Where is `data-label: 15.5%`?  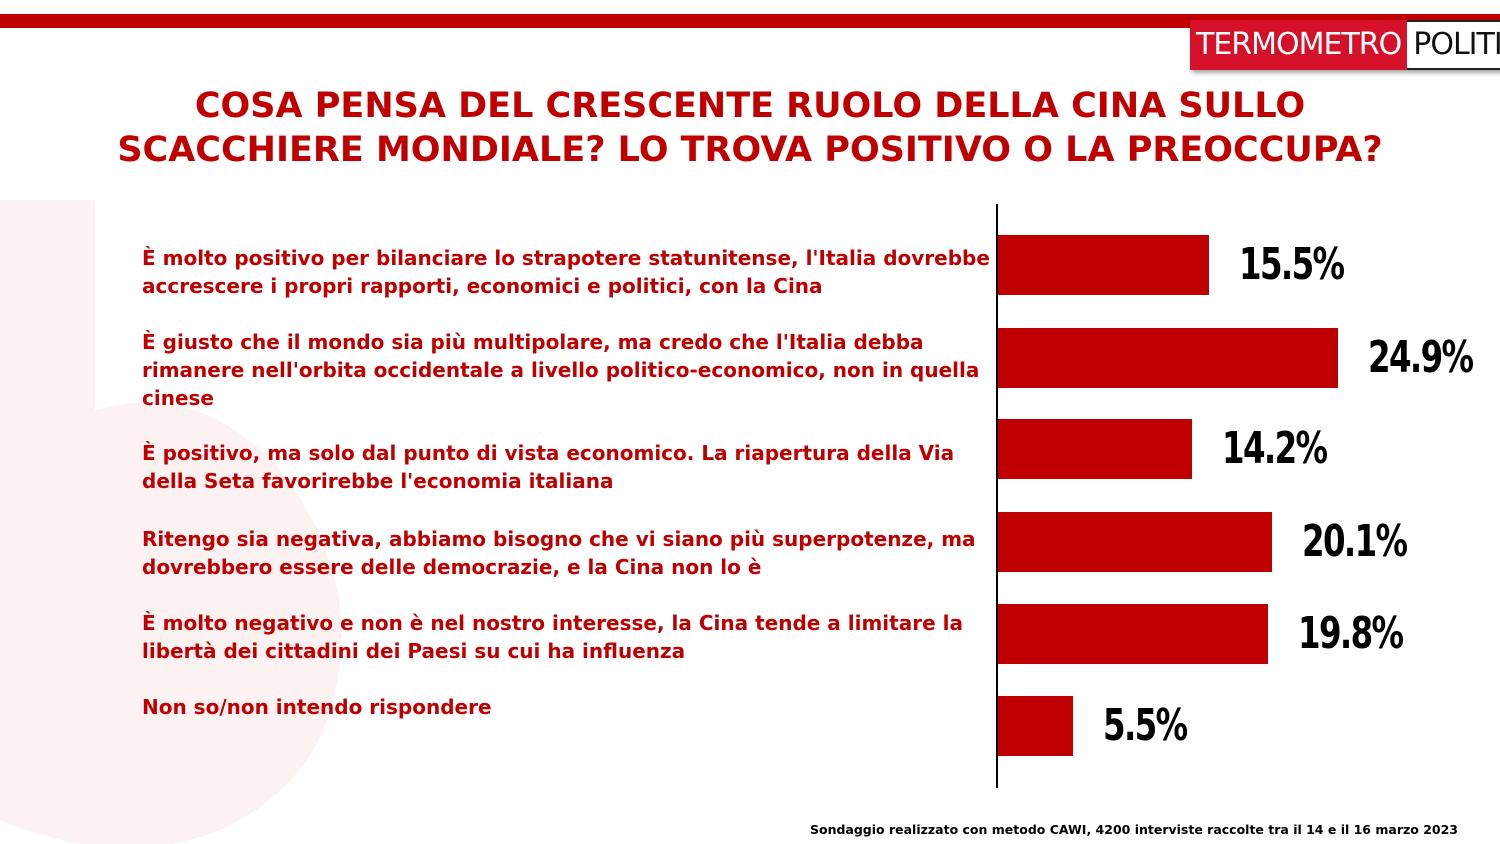
data-label: 15.5% is located at coordinates (1292, 264).